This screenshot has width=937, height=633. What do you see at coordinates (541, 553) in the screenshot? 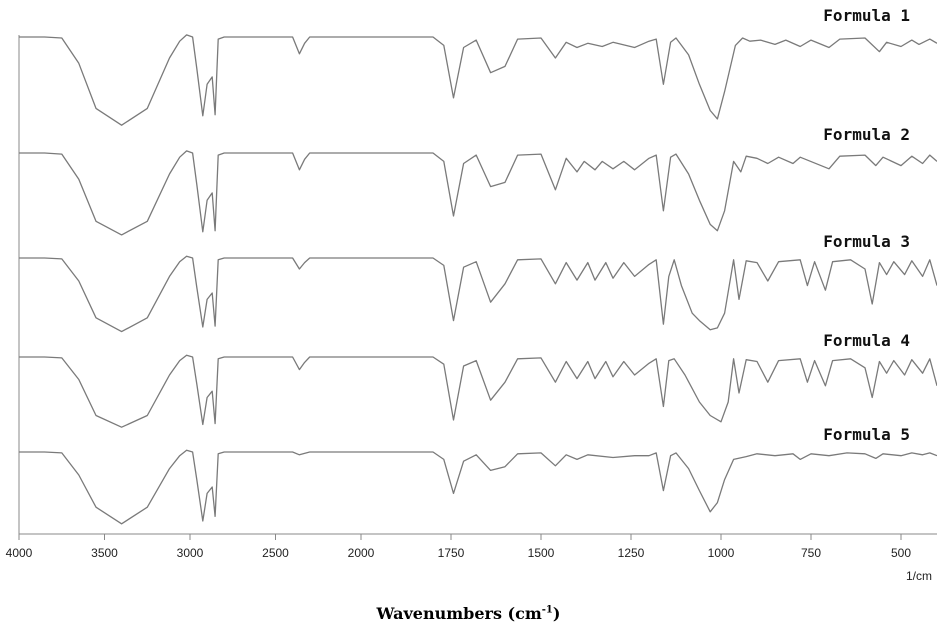
I see `x-tick-label: 1500` at bounding box center [541, 553].